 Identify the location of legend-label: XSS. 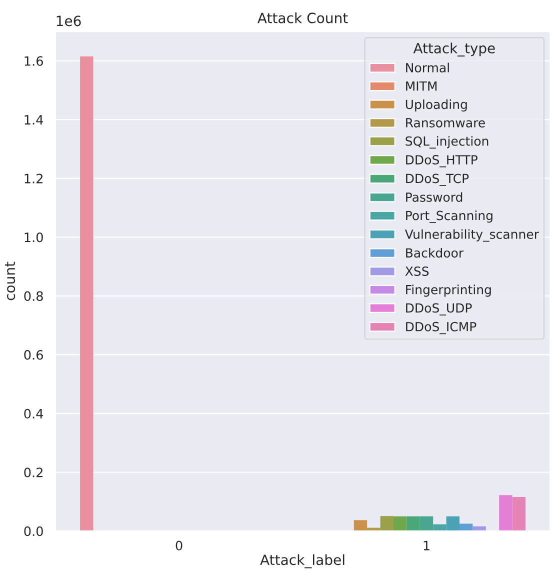
(417, 271).